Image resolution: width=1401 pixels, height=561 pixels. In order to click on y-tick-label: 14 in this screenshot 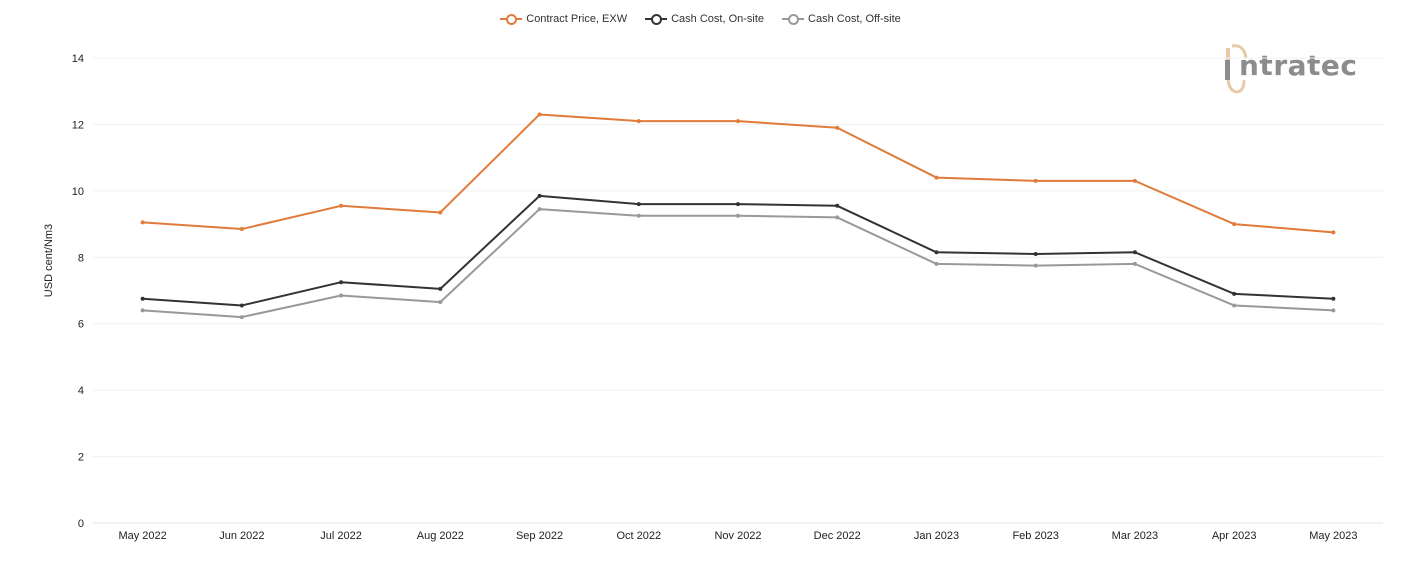, I will do `click(78, 59)`.